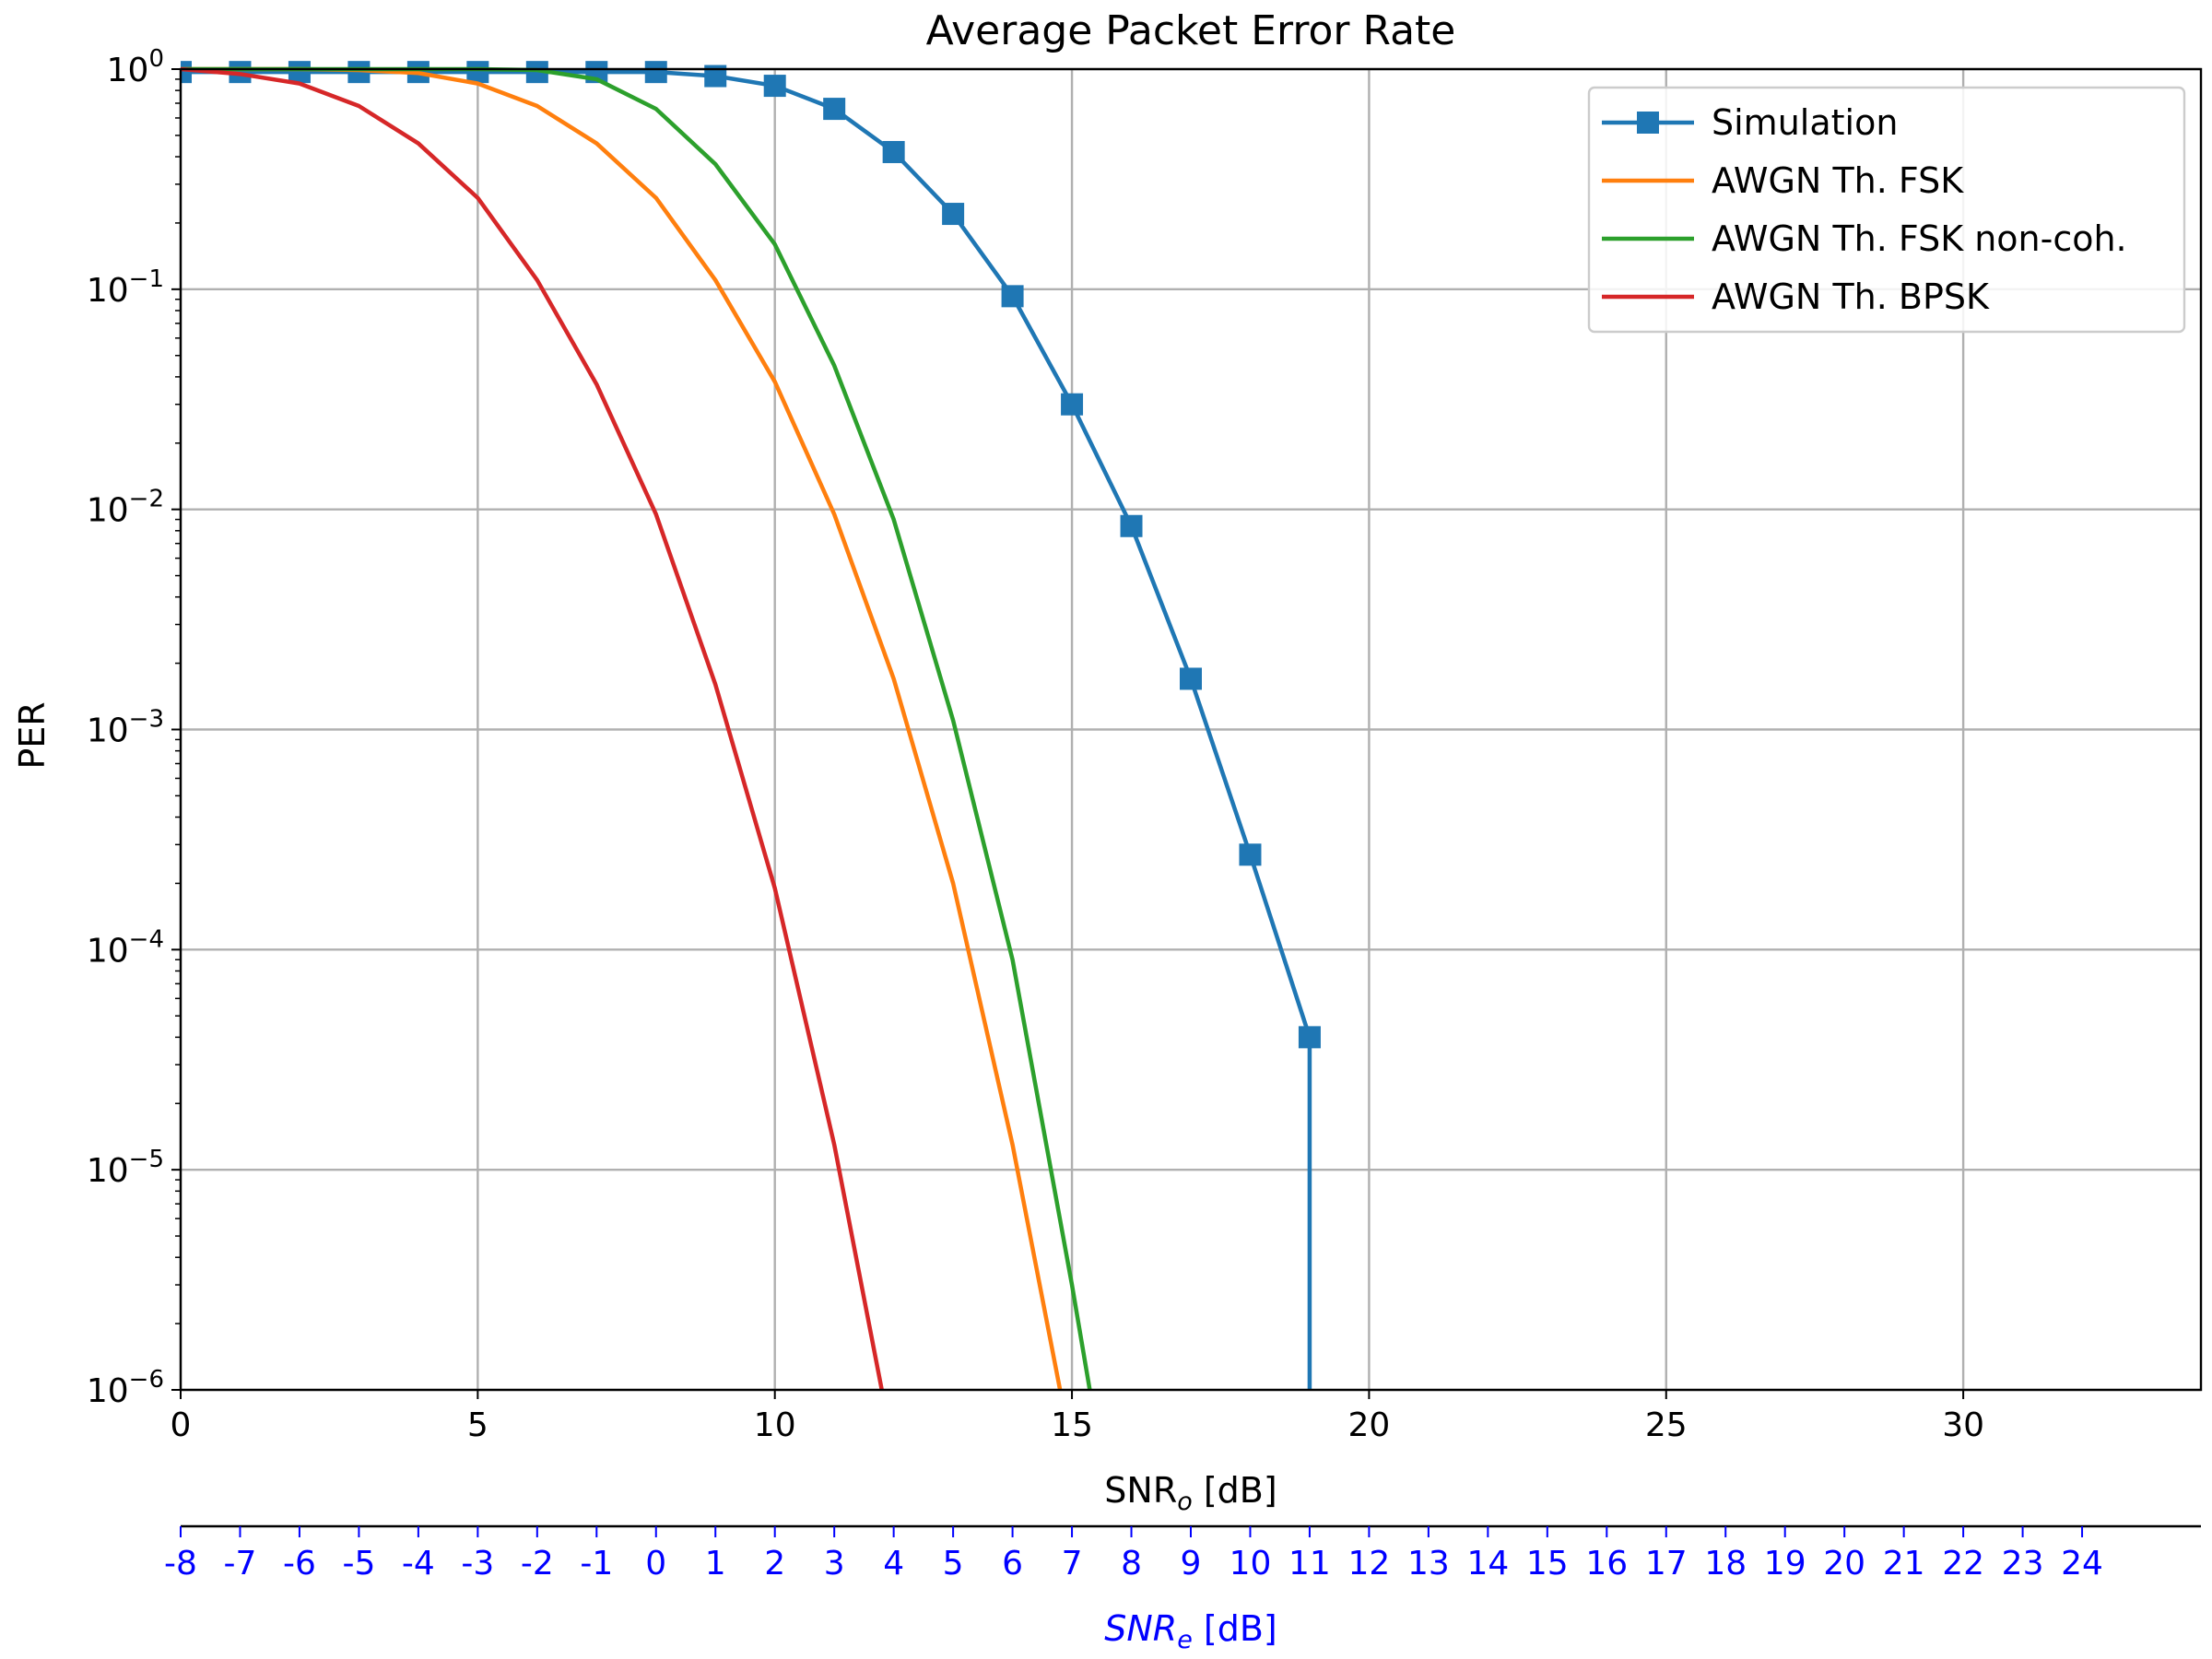 This screenshot has width=2212, height=1659. I want to click on secondary-tick-label: 10, so click(1251, 1564).